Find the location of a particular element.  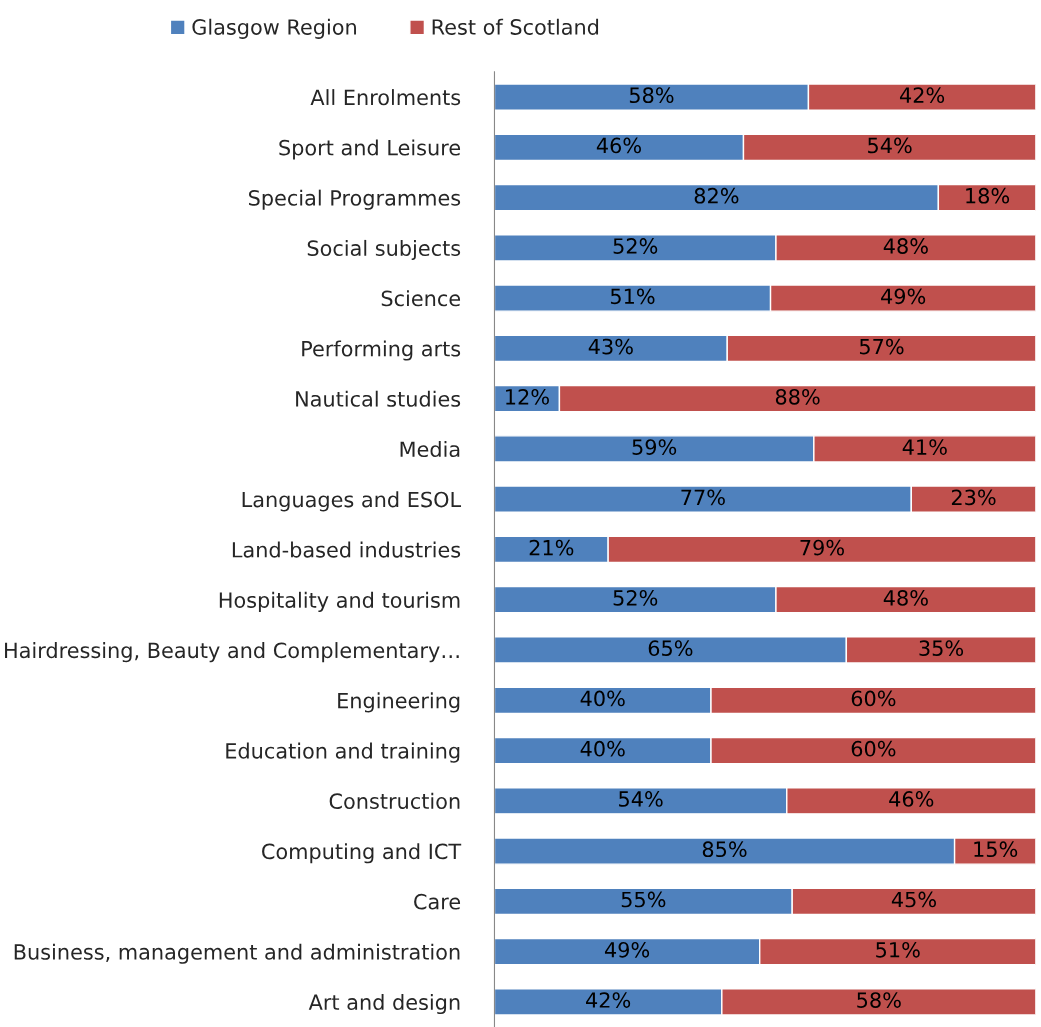

legend-label: Glasgow Region is located at coordinates (274, 28).